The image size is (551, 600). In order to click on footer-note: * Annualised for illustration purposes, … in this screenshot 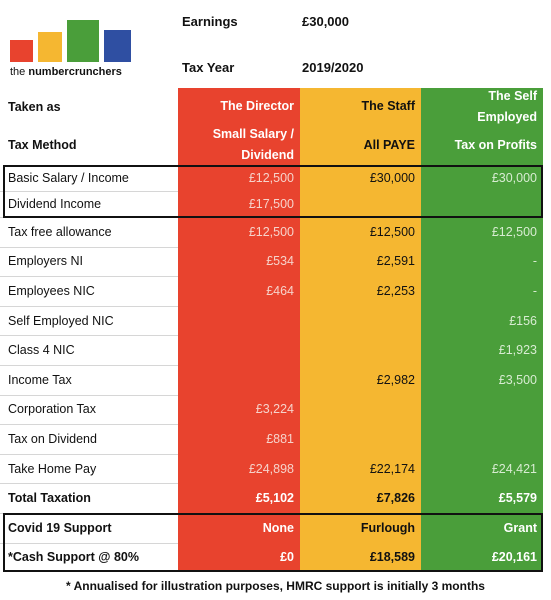, I will do `click(275, 586)`.